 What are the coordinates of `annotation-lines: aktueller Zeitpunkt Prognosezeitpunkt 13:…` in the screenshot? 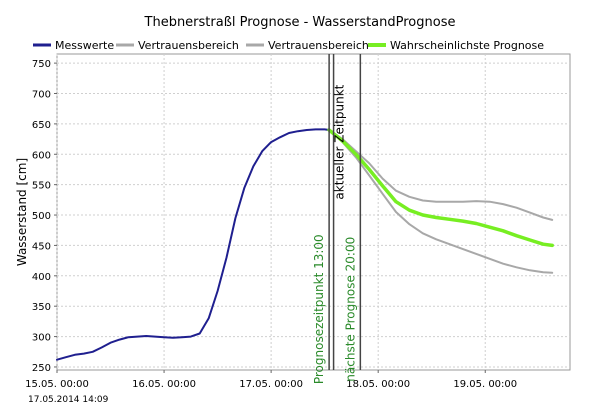 It's located at (337, 219).